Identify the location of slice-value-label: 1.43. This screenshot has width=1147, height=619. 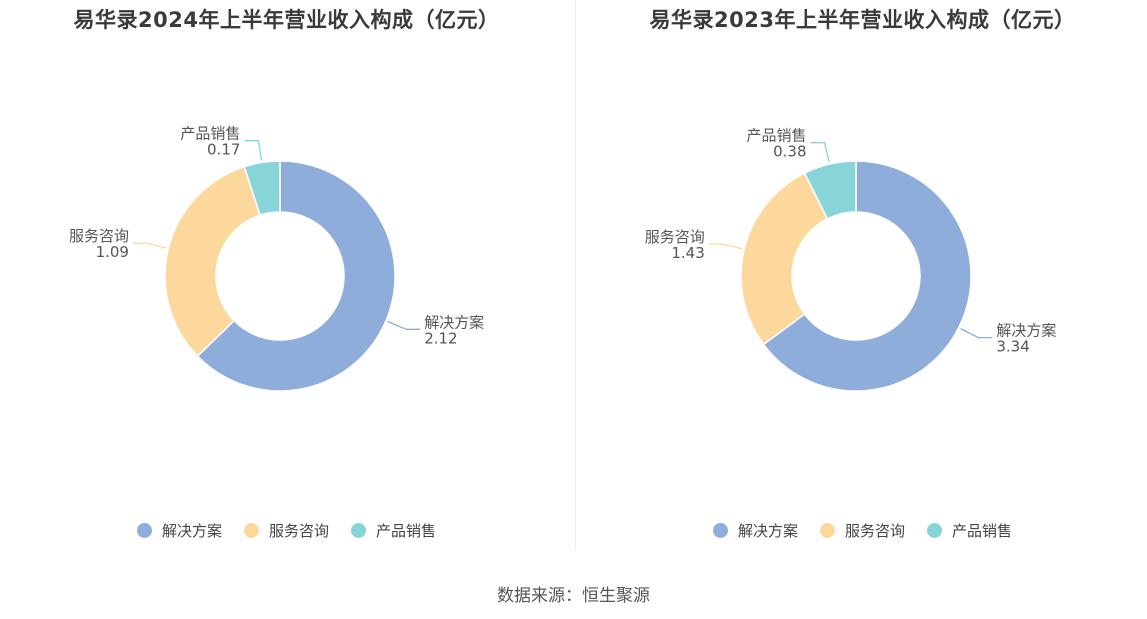
(687, 253).